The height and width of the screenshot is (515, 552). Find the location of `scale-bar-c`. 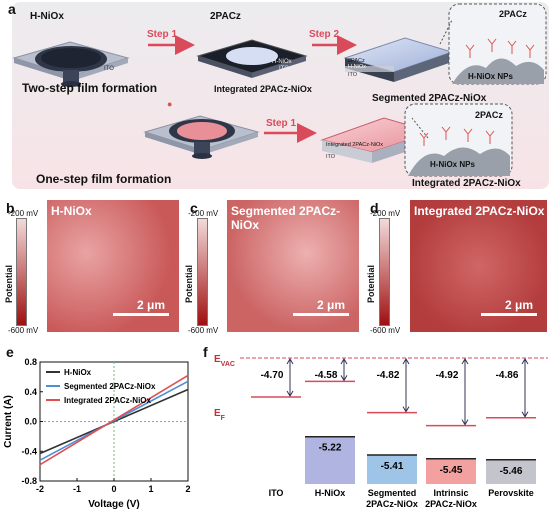

scale-bar-c is located at coordinates (321, 314).